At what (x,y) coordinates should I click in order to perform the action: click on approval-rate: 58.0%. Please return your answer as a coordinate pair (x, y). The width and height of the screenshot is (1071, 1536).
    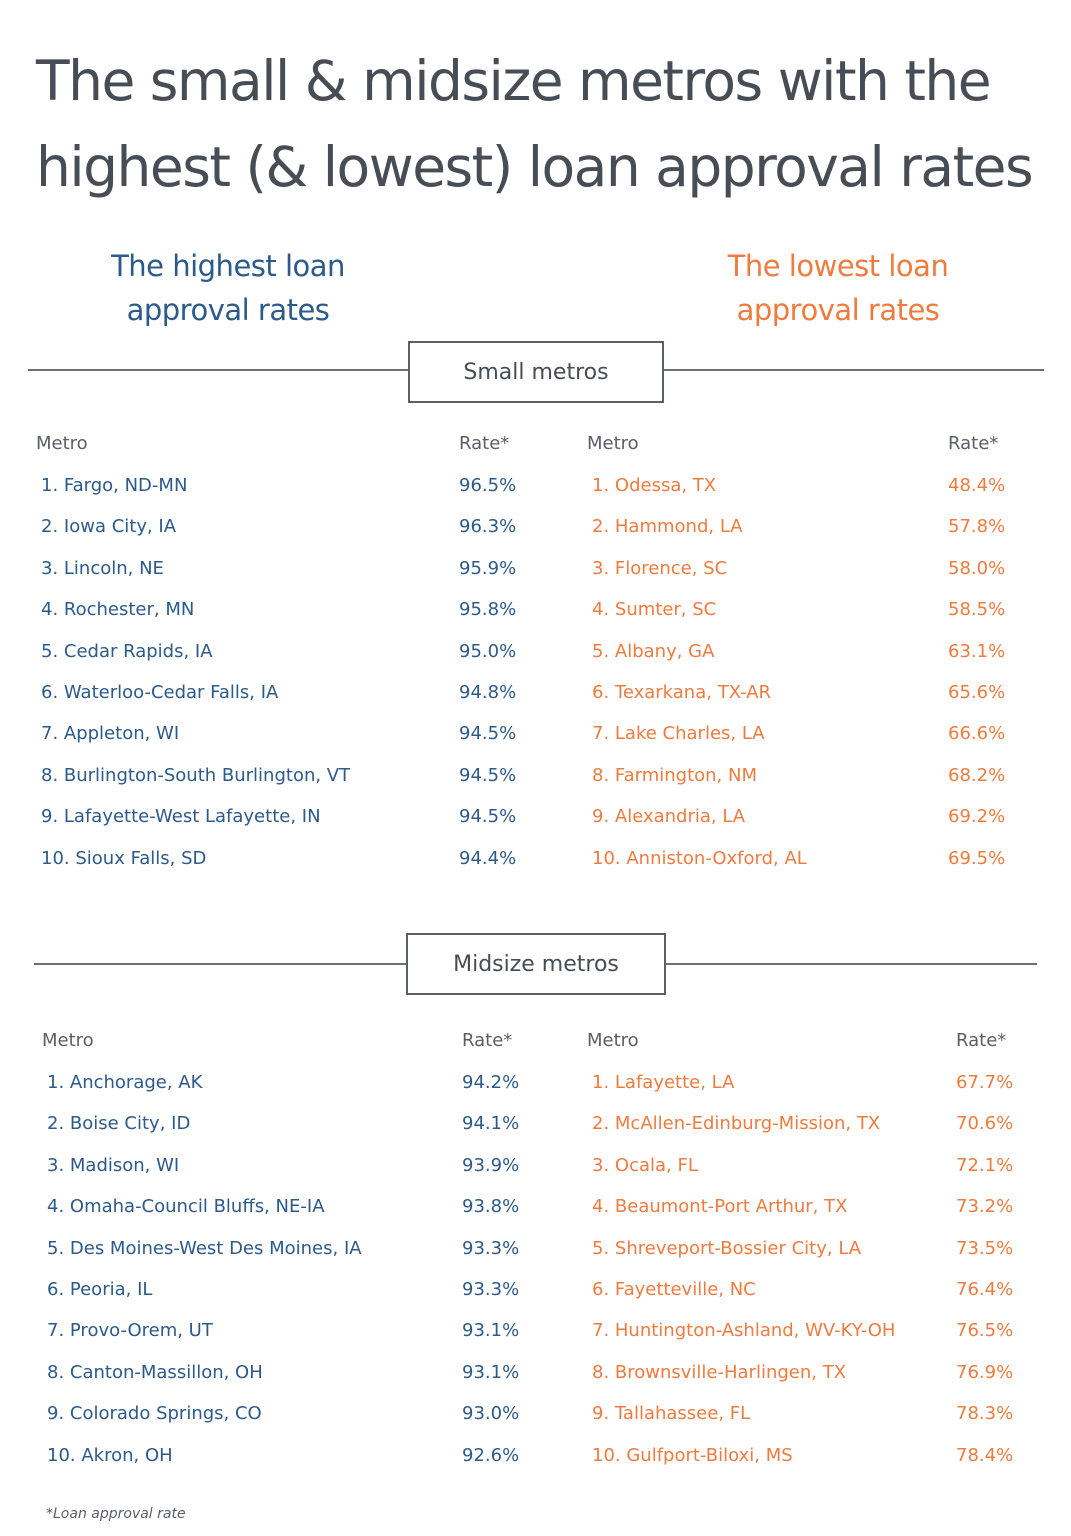
    Looking at the image, I should click on (977, 568).